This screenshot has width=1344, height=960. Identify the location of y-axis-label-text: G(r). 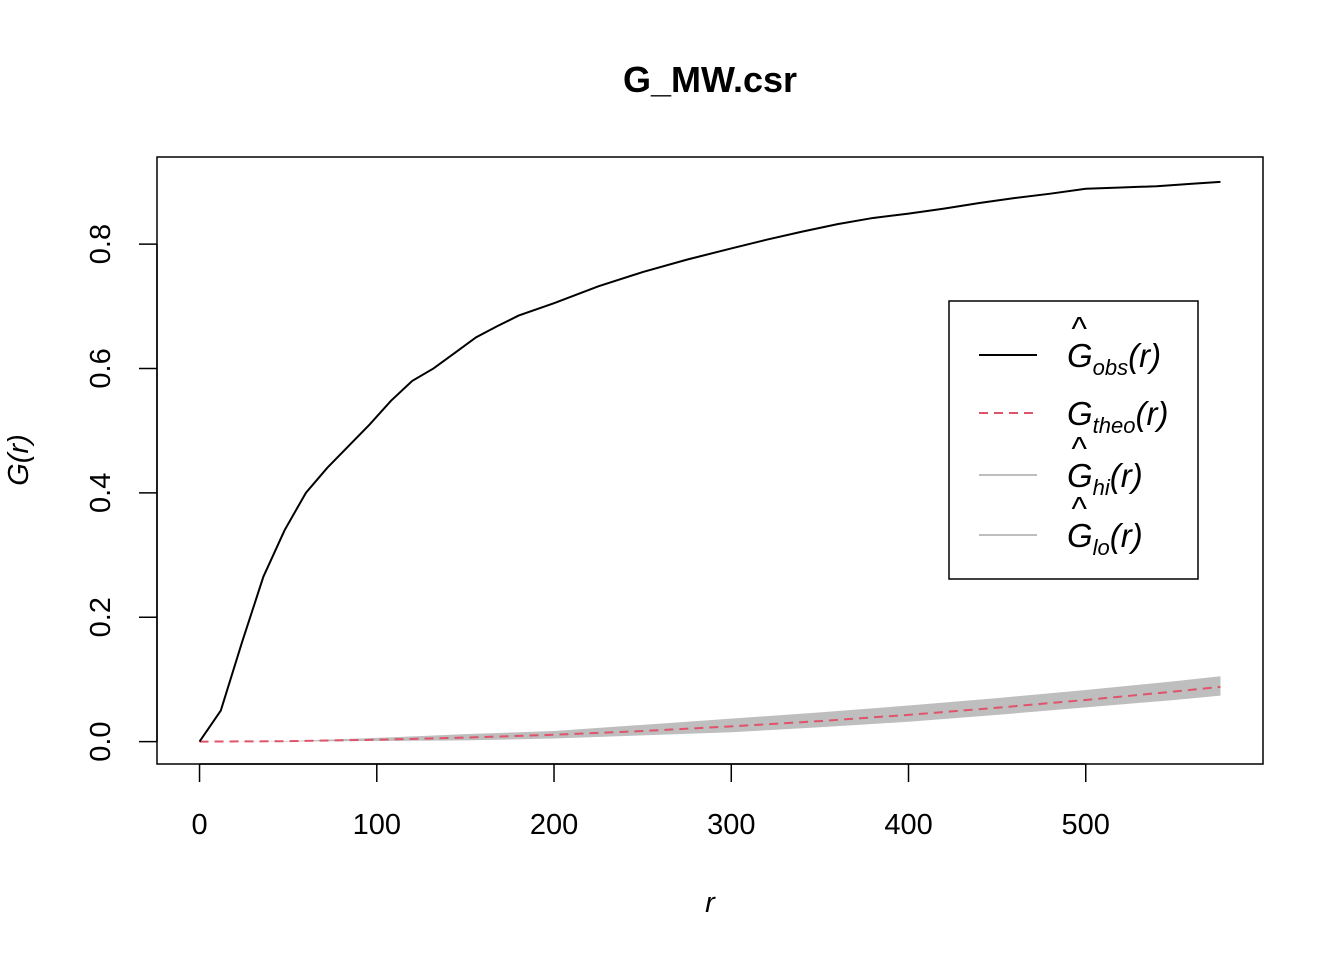
(19, 460).